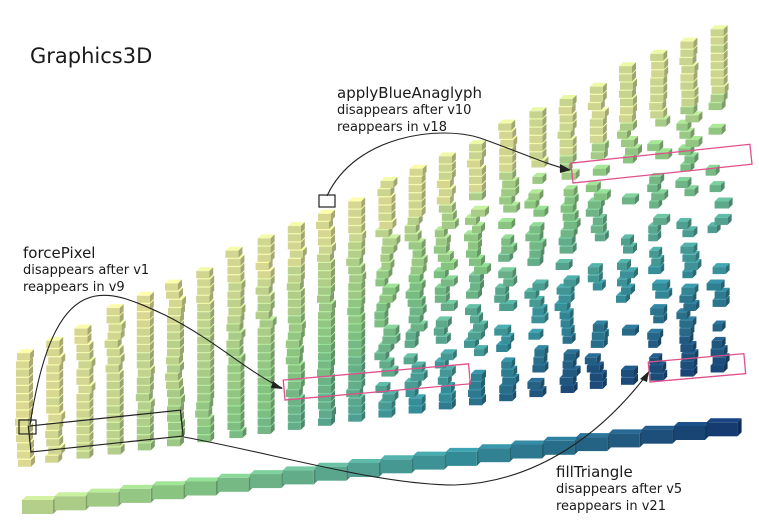 The height and width of the screenshot is (521, 759). What do you see at coordinates (91, 56) in the screenshot?
I see `diagram-title: Graphics3D` at bounding box center [91, 56].